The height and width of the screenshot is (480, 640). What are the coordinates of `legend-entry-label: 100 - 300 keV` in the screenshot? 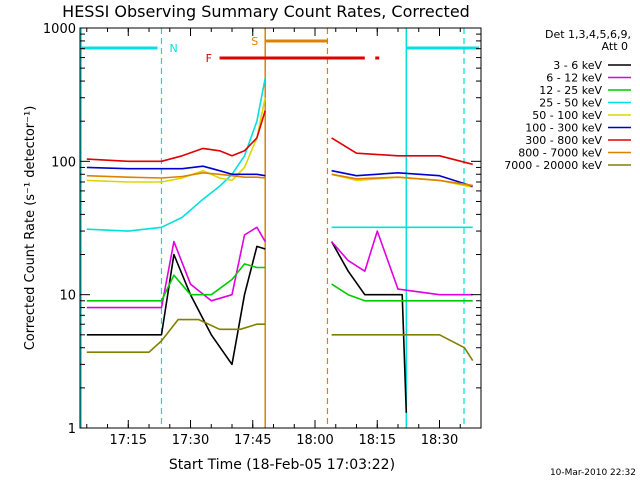 It's located at (563, 128).